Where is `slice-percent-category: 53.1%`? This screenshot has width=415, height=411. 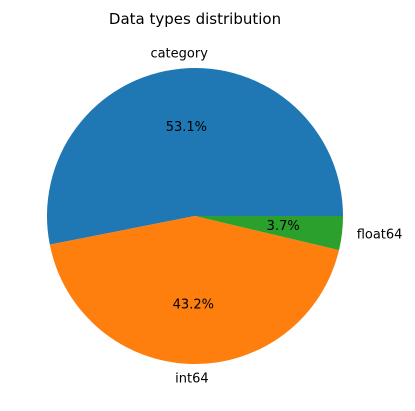 slice-percent-category: 53.1% is located at coordinates (186, 127).